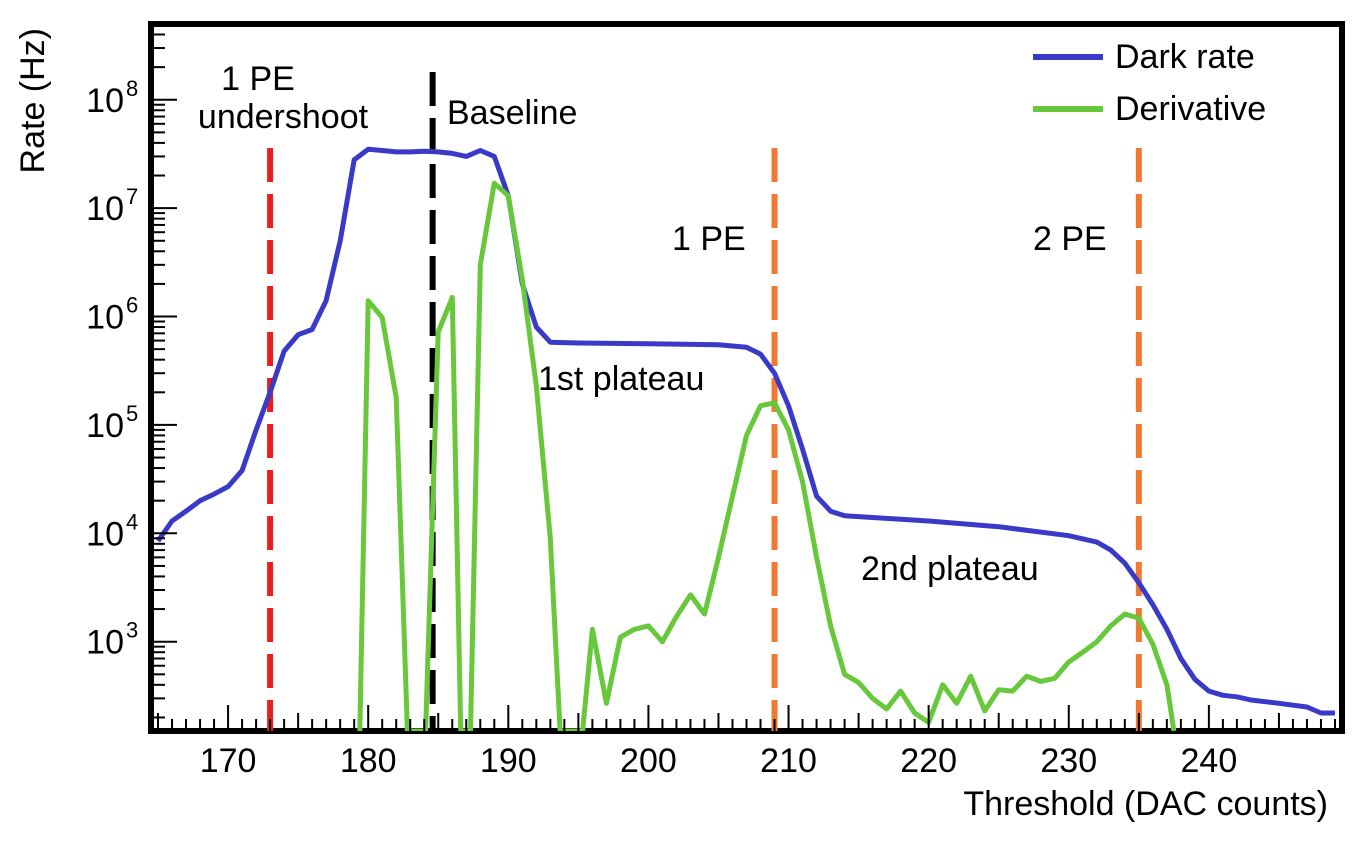 The image size is (1358, 859). What do you see at coordinates (1145, 804) in the screenshot?
I see `x-axis-title: Threshold (DAC counts)` at bounding box center [1145, 804].